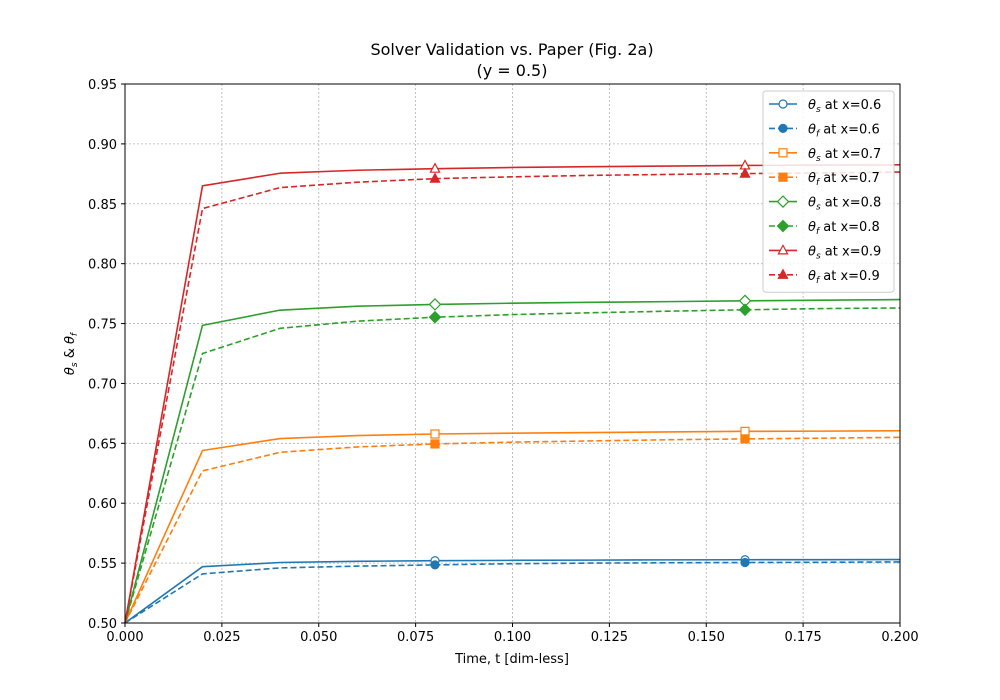 The image size is (1000, 700). I want to click on x-tick-label: 0.200, so click(899, 637).